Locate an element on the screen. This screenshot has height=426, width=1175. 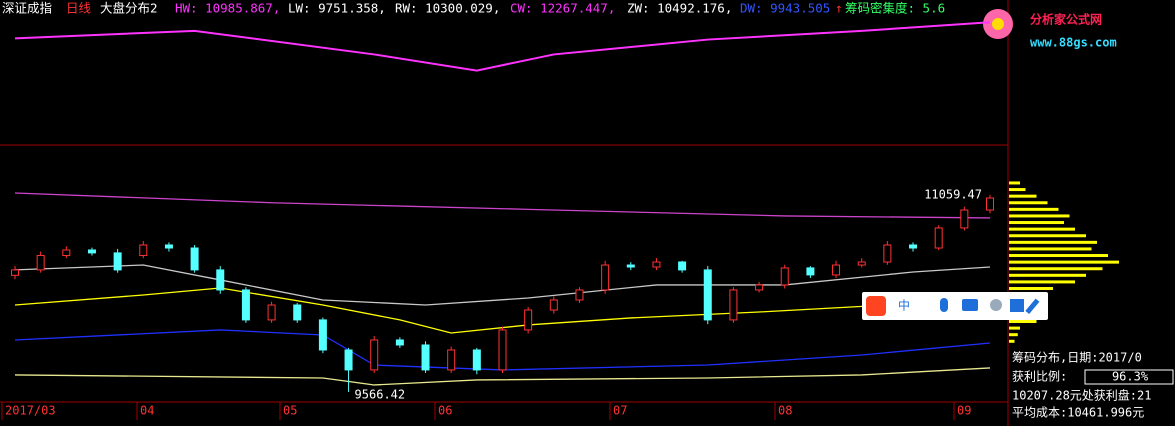
toolbar-mic is located at coordinates (944, 305).